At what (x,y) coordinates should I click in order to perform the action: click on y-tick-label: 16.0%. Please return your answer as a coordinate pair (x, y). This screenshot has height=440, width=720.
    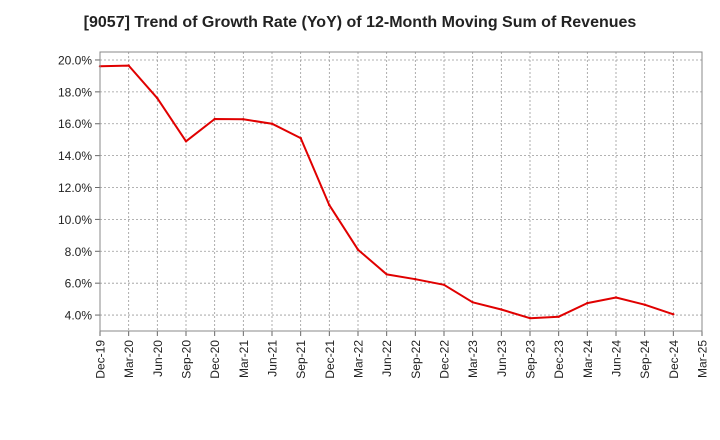
    Looking at the image, I should click on (75, 124).